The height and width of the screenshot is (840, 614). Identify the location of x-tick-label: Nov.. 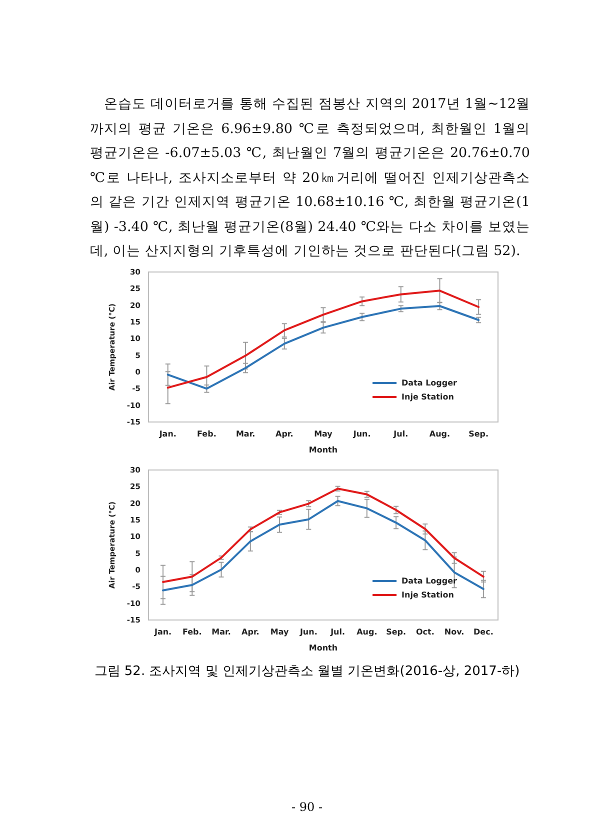
(454, 632).